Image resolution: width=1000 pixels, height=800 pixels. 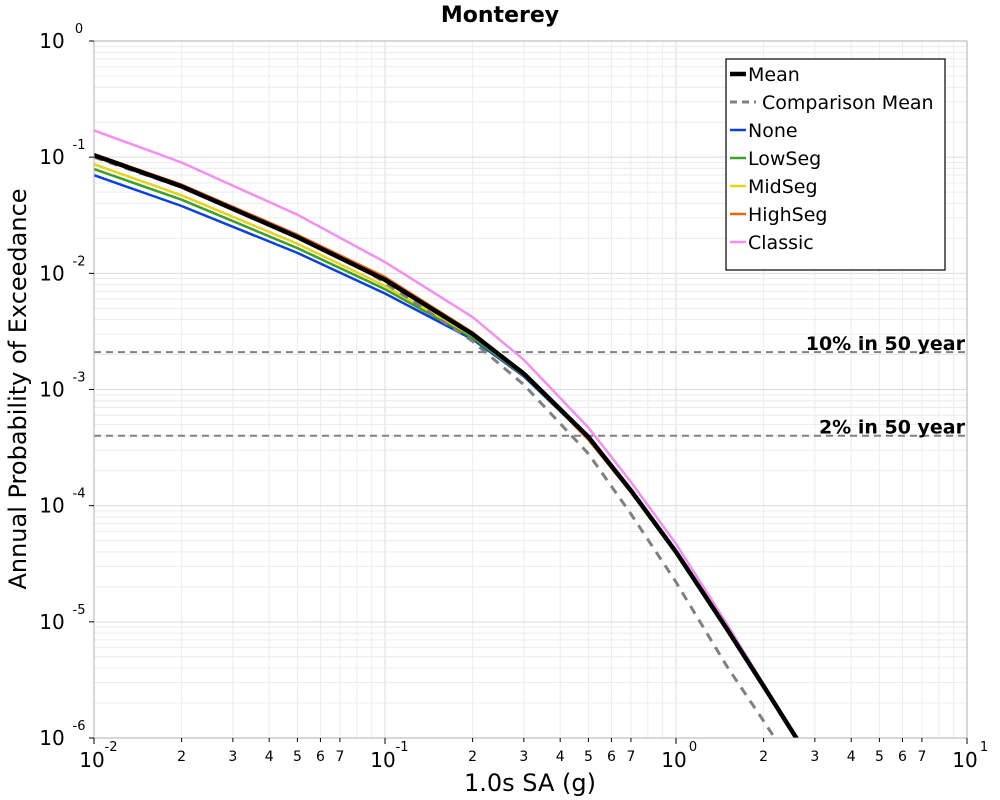 What do you see at coordinates (693, 747) in the screenshot?
I see `x-tick-exponent: 0` at bounding box center [693, 747].